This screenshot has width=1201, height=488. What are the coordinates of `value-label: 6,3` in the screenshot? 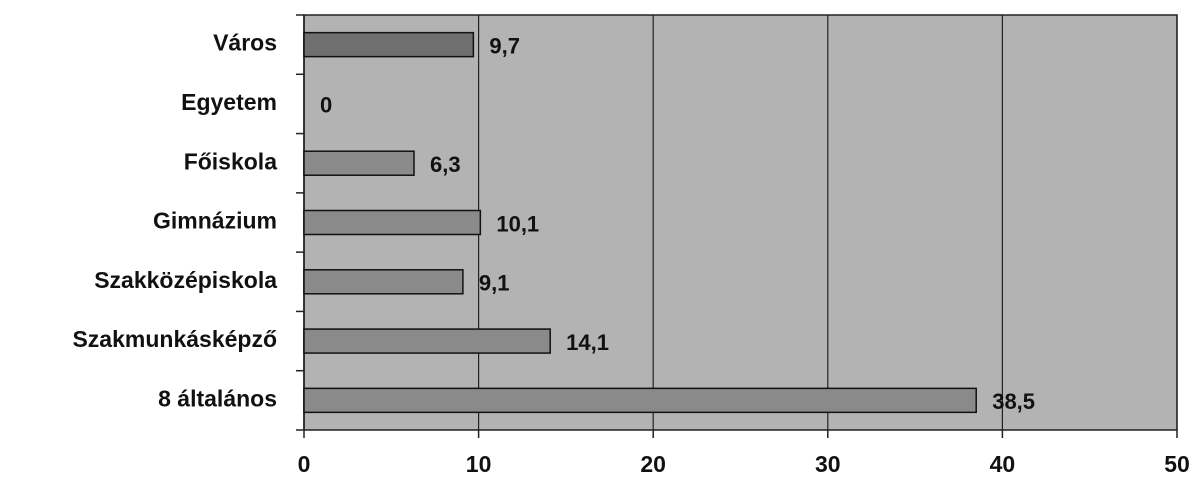 It's located at (445, 164).